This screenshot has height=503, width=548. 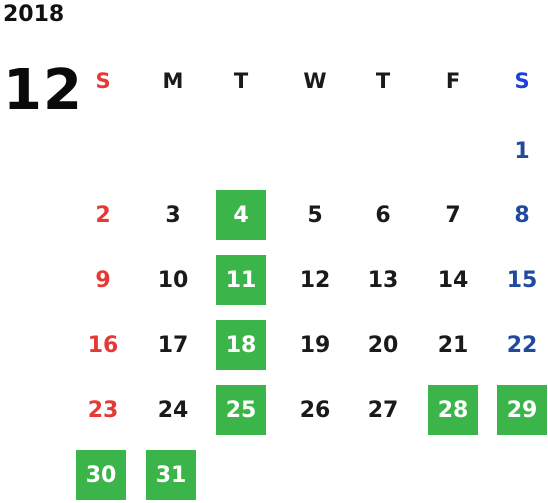 I want to click on day-cell: 17, so click(x=173, y=345).